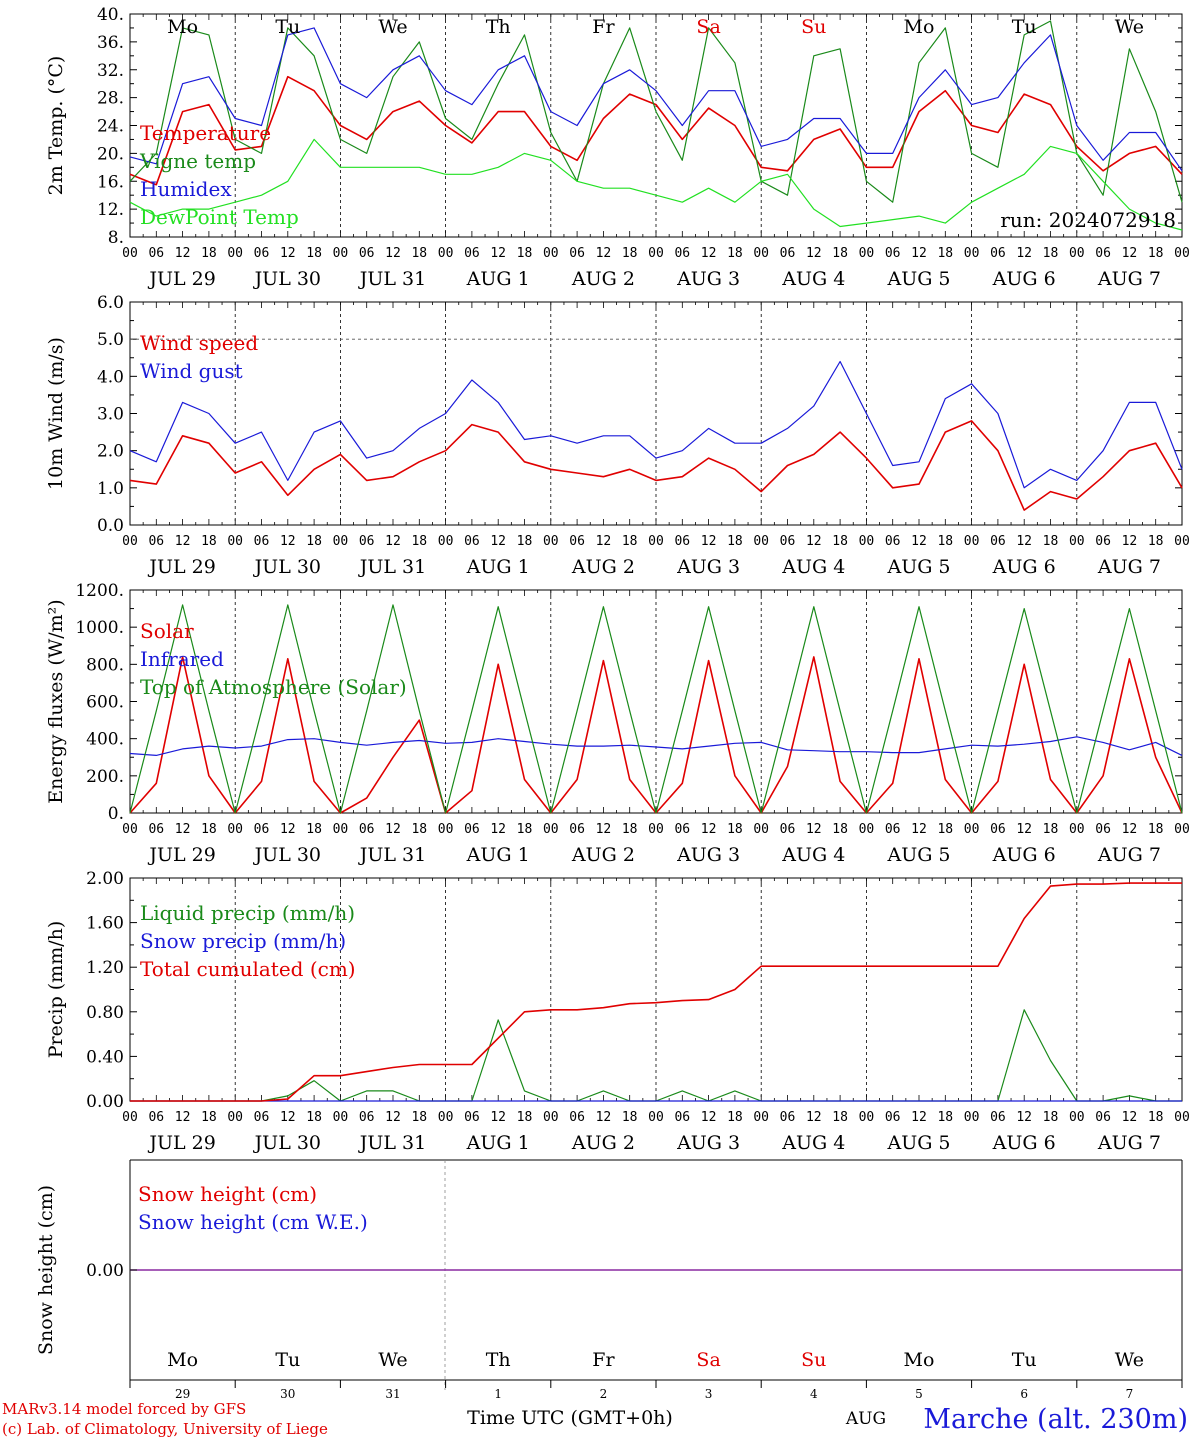 The width and height of the screenshot is (1194, 1440). What do you see at coordinates (110, 340) in the screenshot?
I see `y-tick-label: 5.0` at bounding box center [110, 340].